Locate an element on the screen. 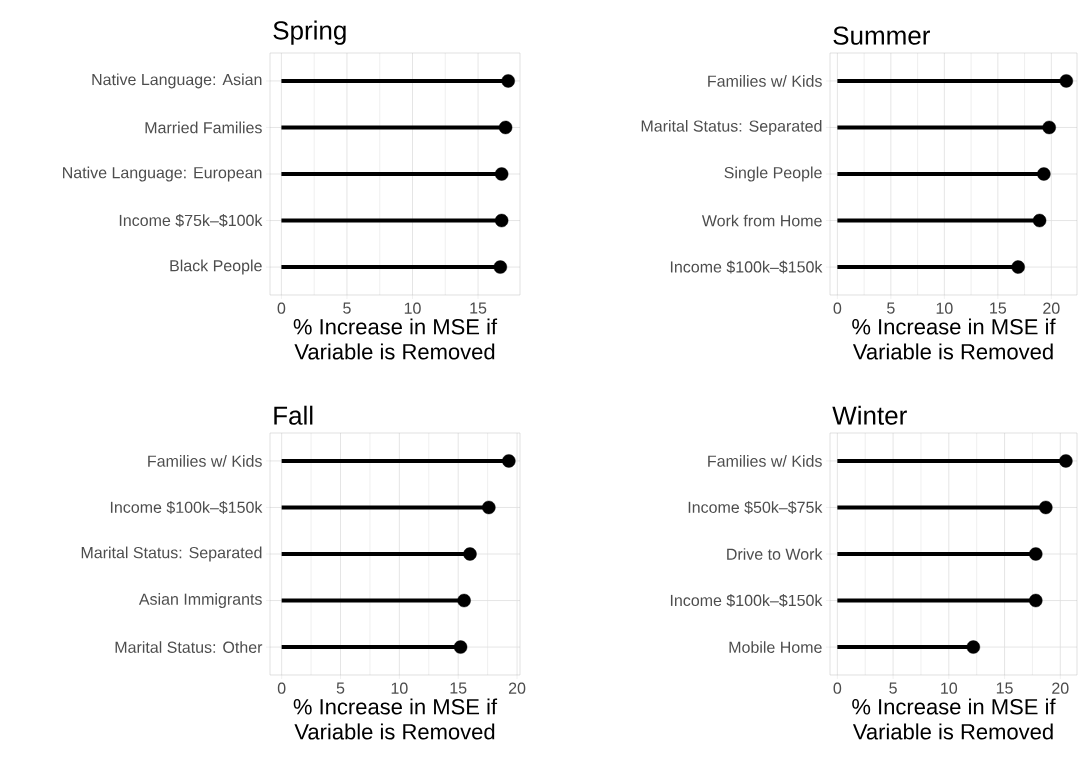  y-tick-label: Income $50k–$75k is located at coordinates (755, 507).